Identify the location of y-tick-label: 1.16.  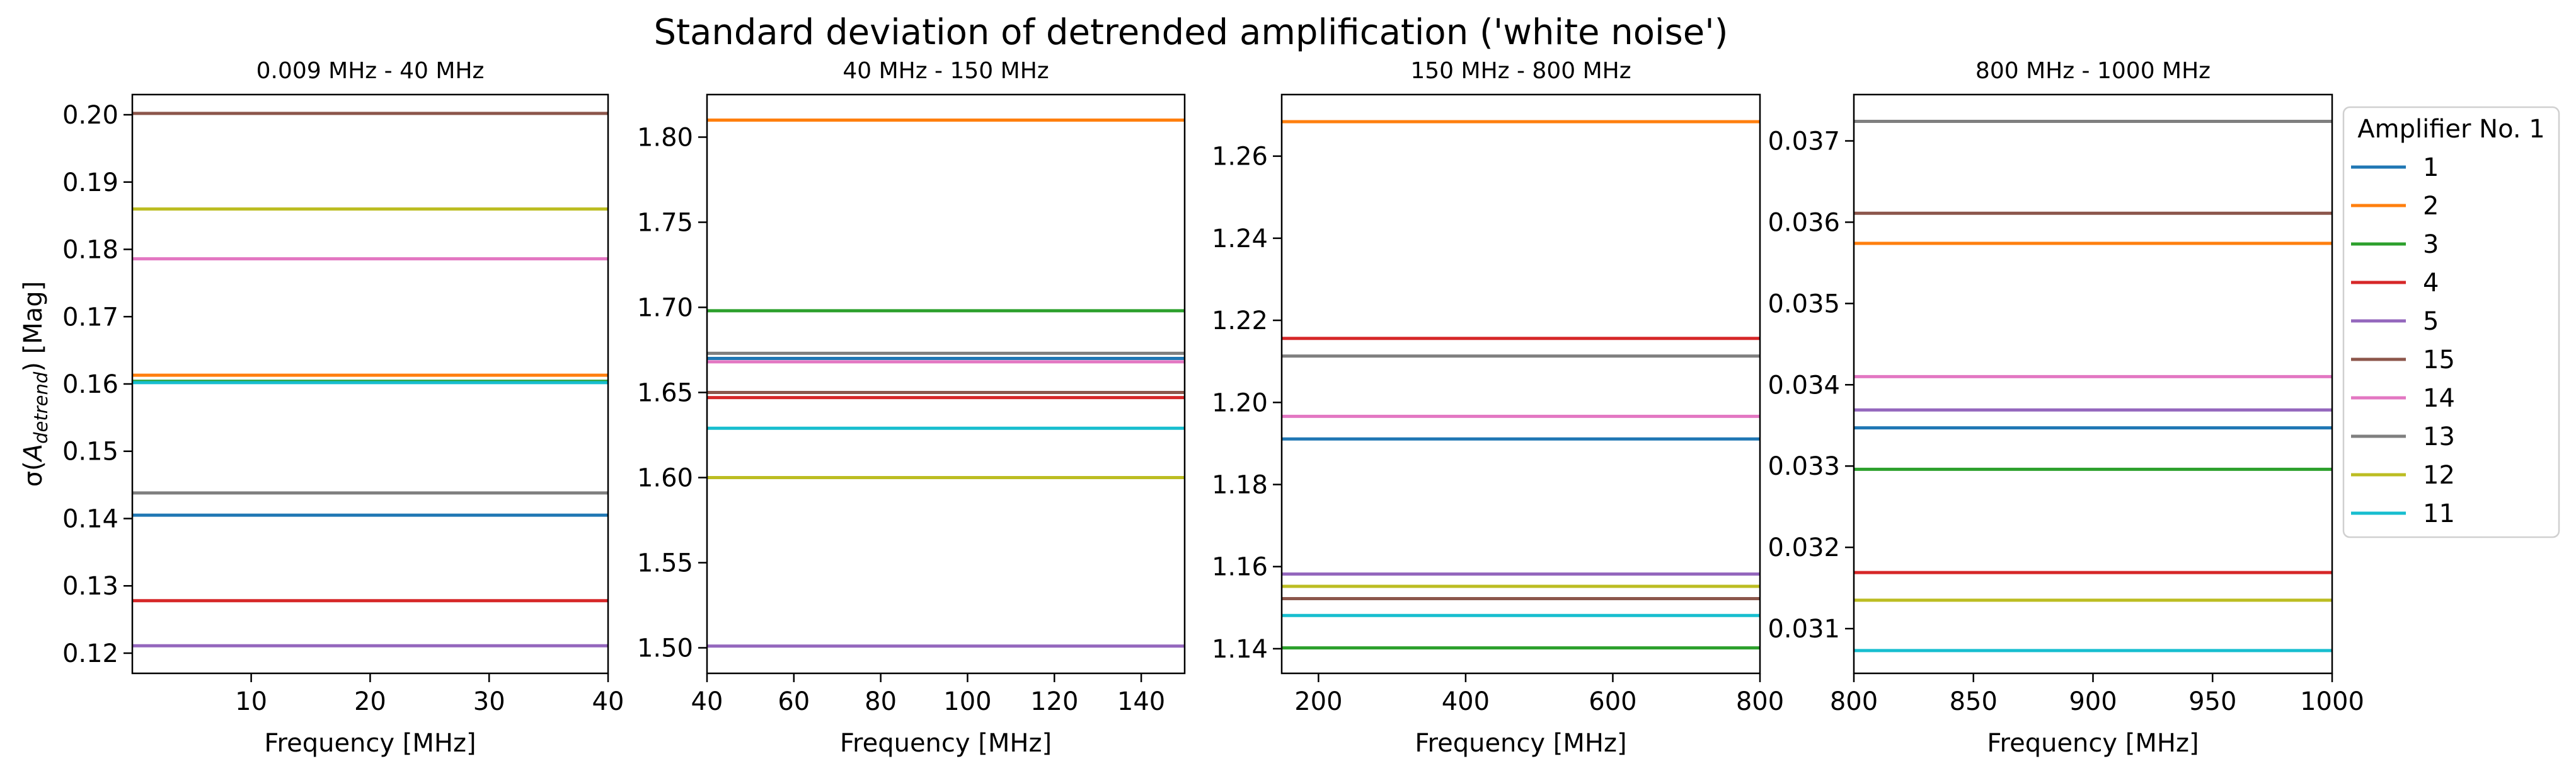
(1240, 567).